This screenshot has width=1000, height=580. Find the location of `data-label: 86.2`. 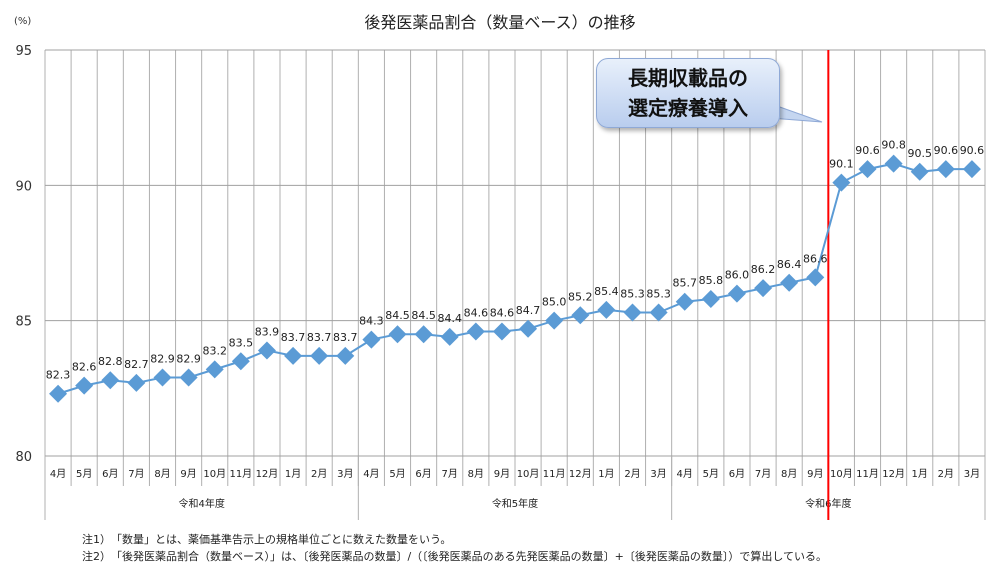

data-label: 86.2 is located at coordinates (763, 269).